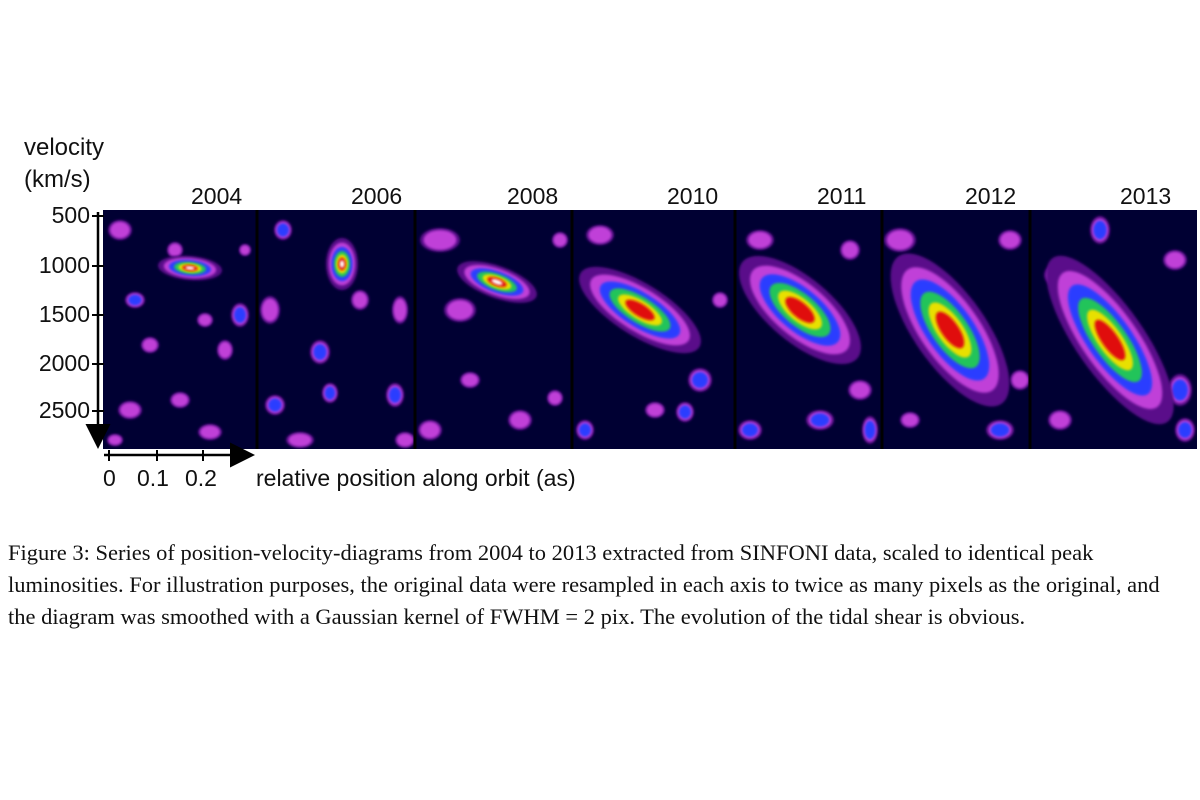 The image size is (1200, 800). Describe the element at coordinates (64, 265) in the screenshot. I see `y-tick-label: 1000` at that location.